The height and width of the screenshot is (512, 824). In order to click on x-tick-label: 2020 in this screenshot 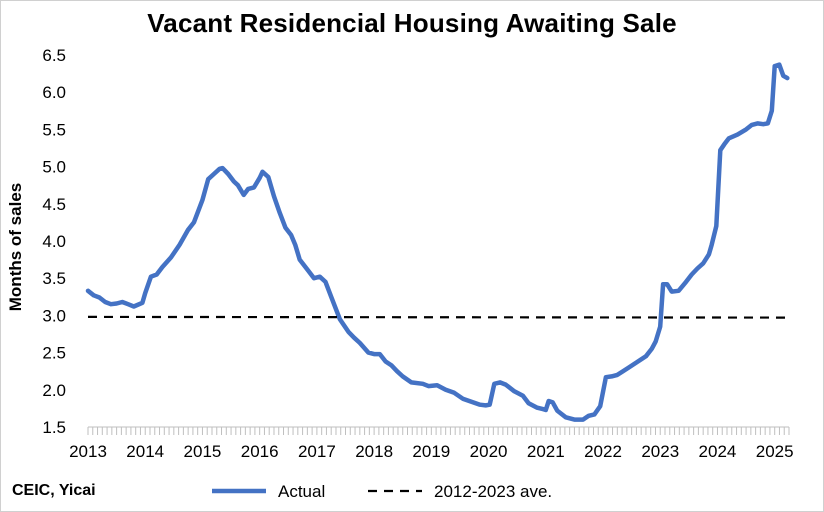, I will do `click(489, 451)`.